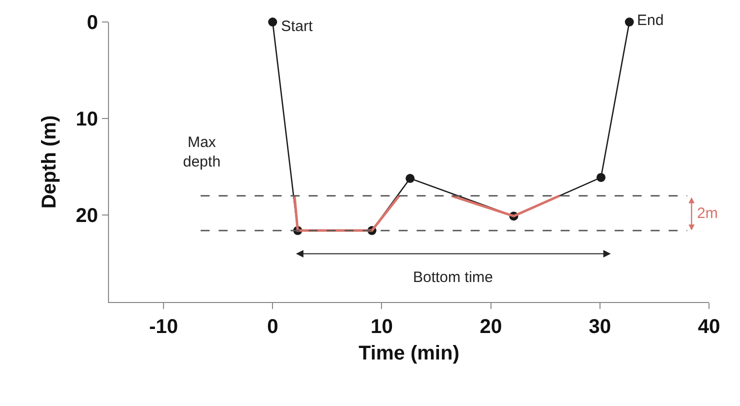 The width and height of the screenshot is (740, 406). What do you see at coordinates (92, 23) in the screenshot?
I see `y-tick-label: 0` at bounding box center [92, 23].